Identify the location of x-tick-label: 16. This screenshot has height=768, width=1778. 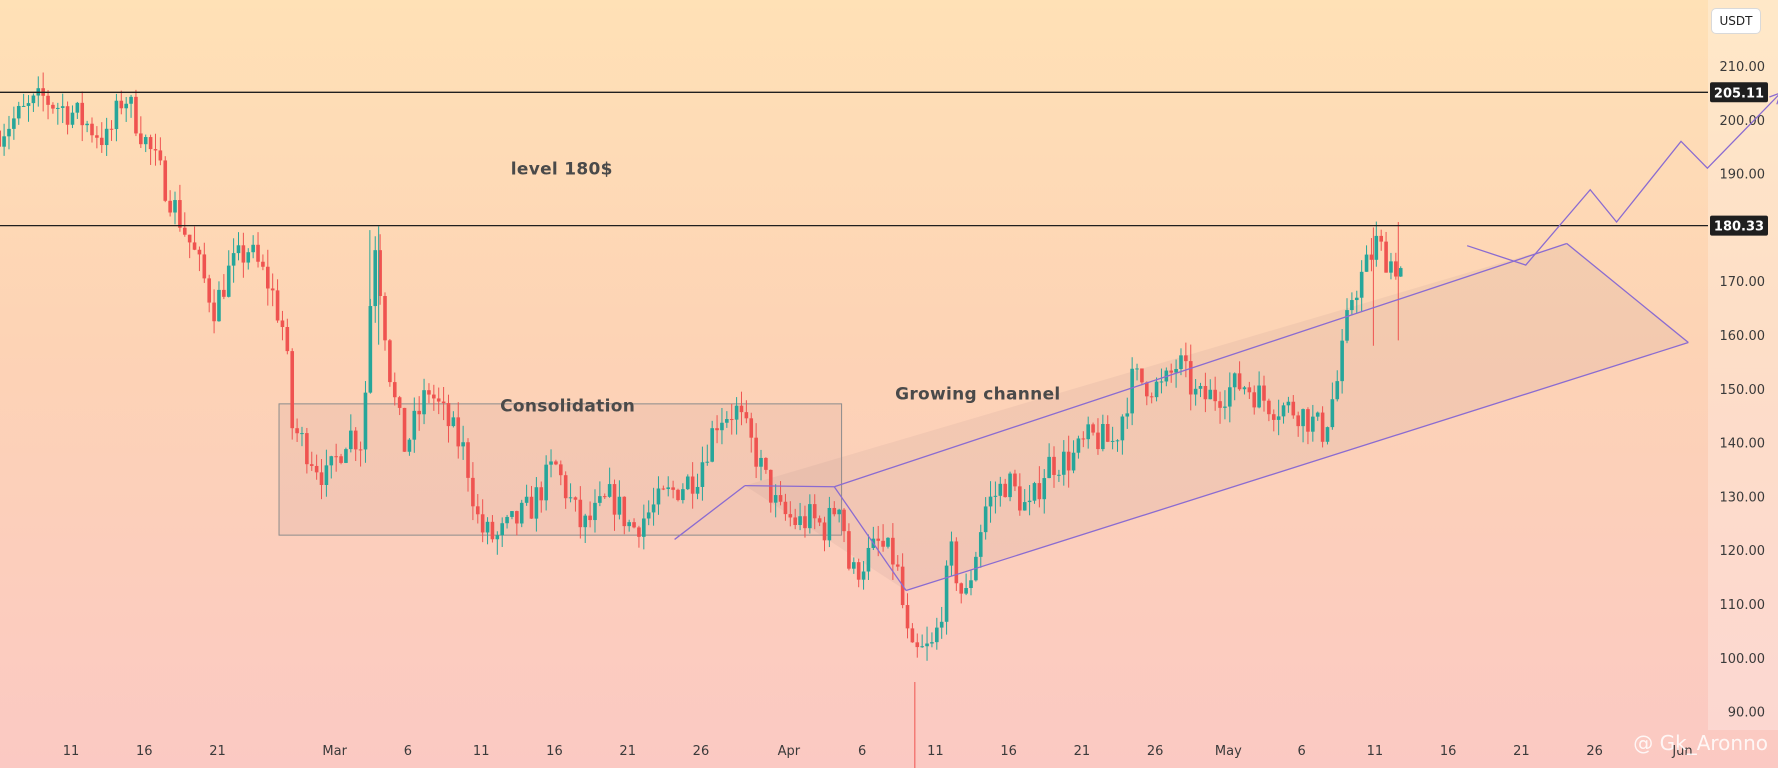
(1008, 751).